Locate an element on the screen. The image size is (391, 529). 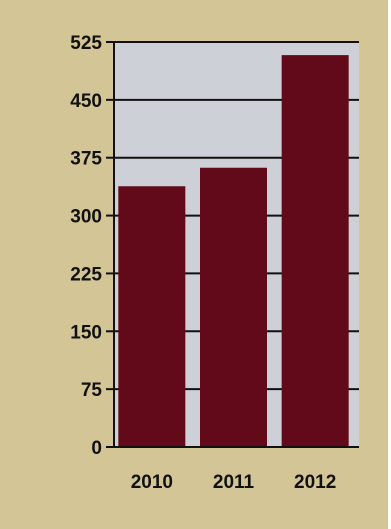
x-tick-label: 2011 is located at coordinates (234, 482).